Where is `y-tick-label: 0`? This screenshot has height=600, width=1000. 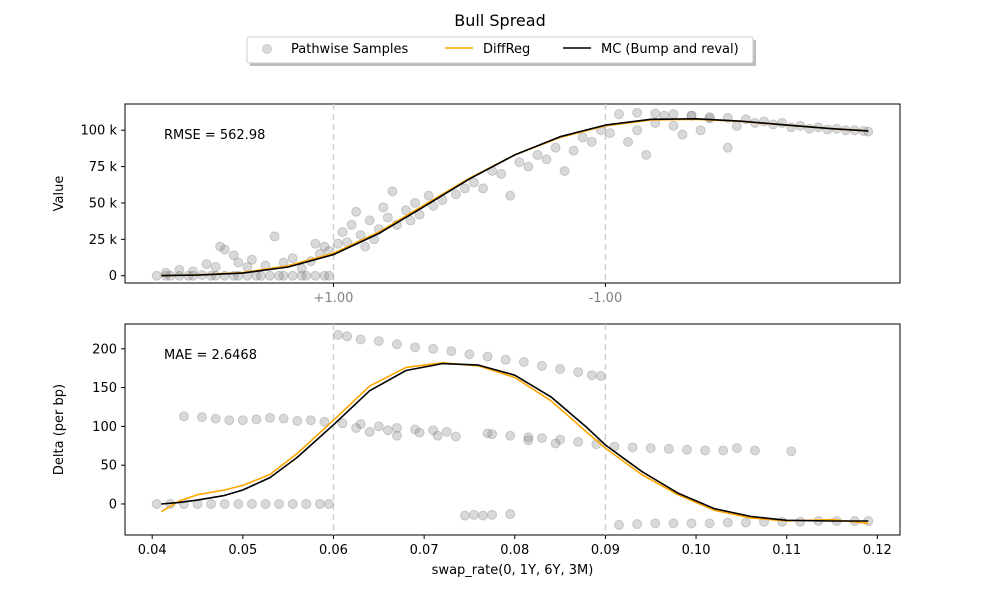
y-tick-label: 0 is located at coordinates (113, 276).